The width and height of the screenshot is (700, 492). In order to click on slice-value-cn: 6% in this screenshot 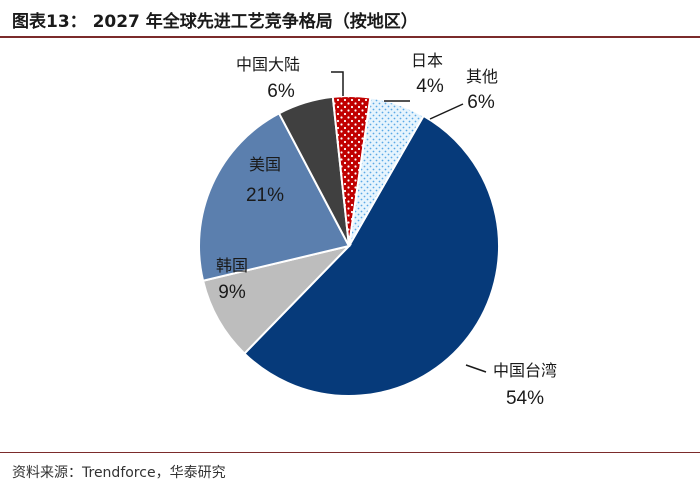, I will do `click(281, 91)`.